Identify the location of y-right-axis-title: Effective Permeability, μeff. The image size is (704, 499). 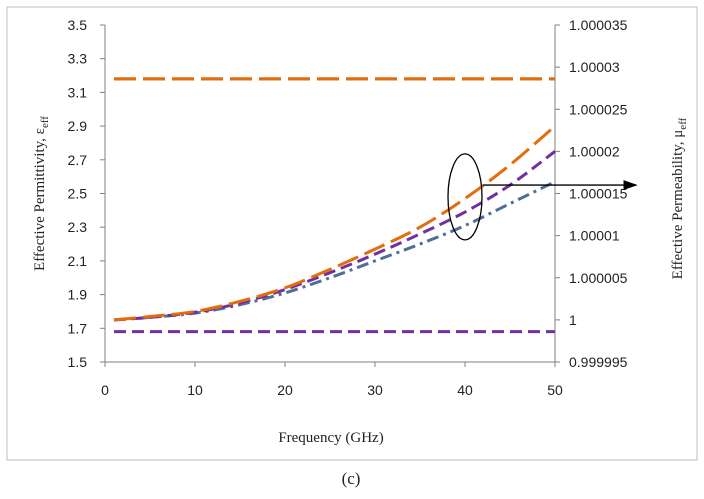
(679, 198).